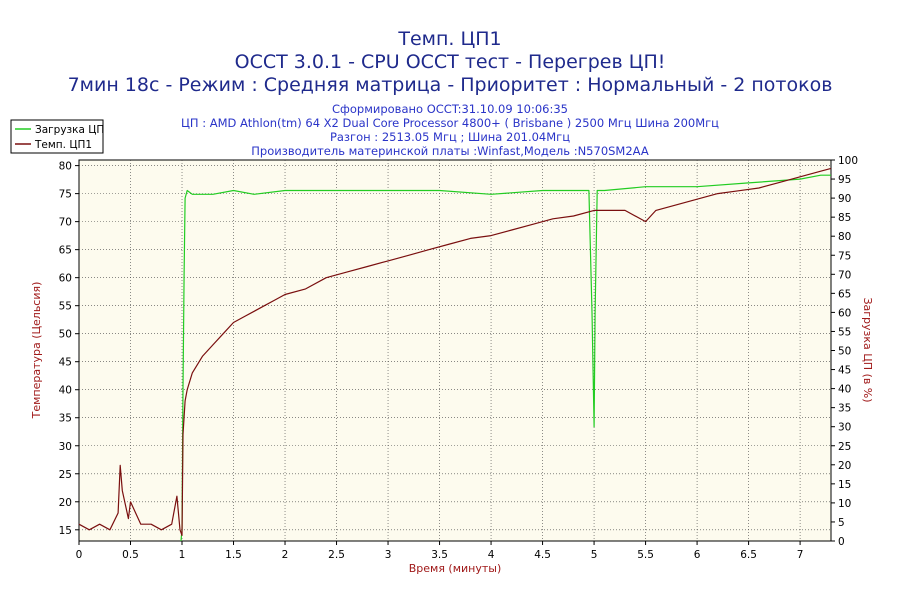 The height and width of the screenshot is (600, 900). Describe the element at coordinates (233, 555) in the screenshot. I see `x-tick-label: 1.5` at that location.